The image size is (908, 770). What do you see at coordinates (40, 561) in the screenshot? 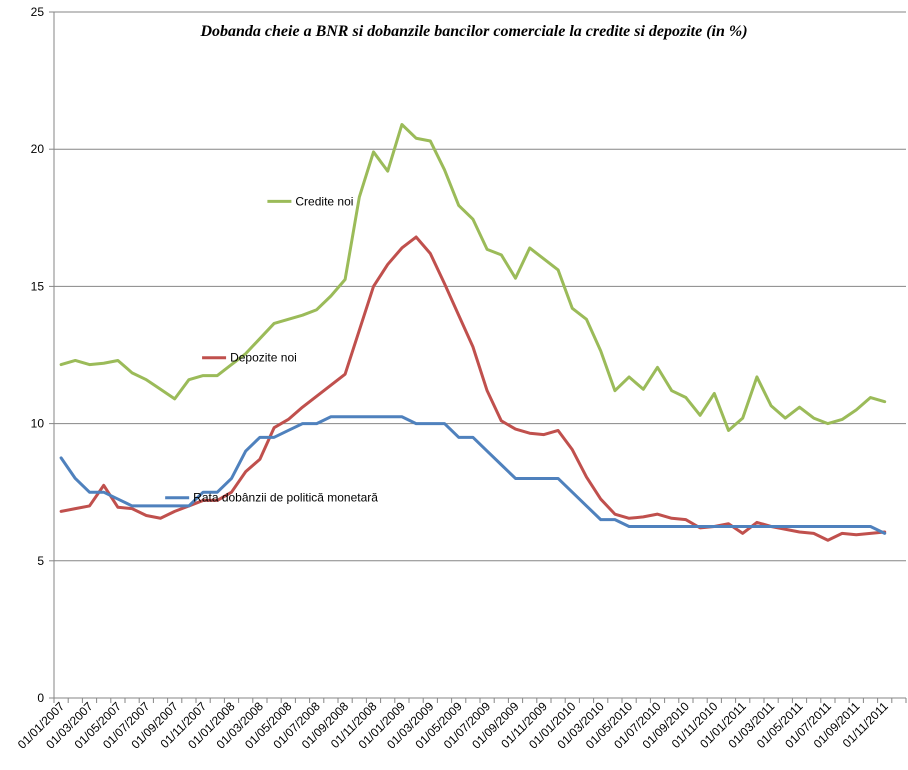
I see `y-tick-label: 5` at bounding box center [40, 561].